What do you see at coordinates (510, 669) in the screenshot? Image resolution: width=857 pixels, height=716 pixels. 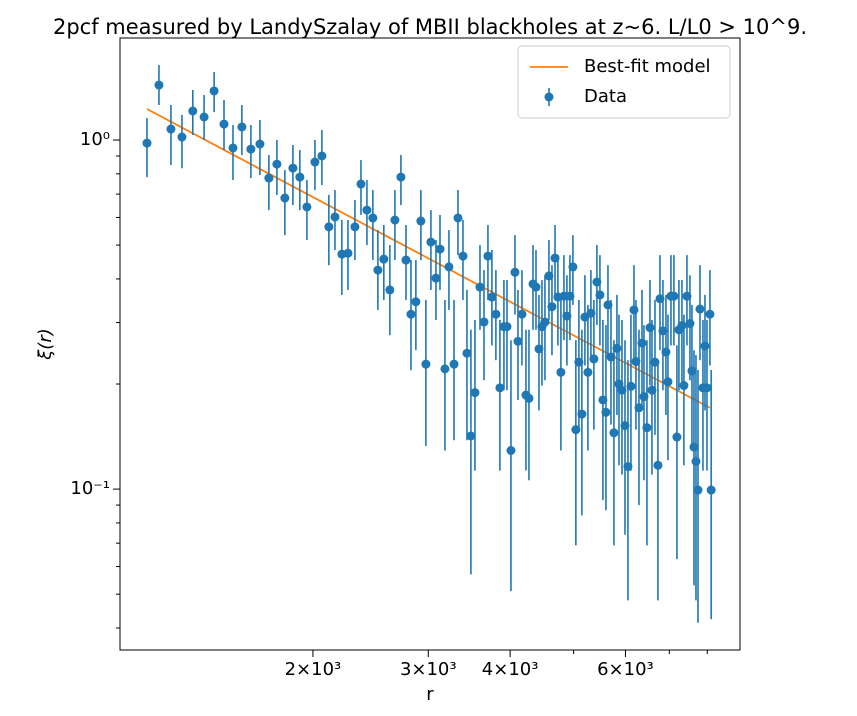 I see `x-tick-label: 4×10³` at bounding box center [510, 669].